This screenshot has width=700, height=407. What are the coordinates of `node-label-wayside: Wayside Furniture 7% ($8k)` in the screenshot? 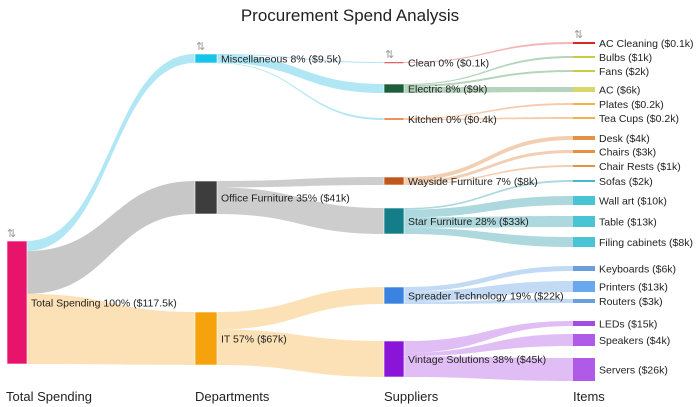 It's located at (473, 182).